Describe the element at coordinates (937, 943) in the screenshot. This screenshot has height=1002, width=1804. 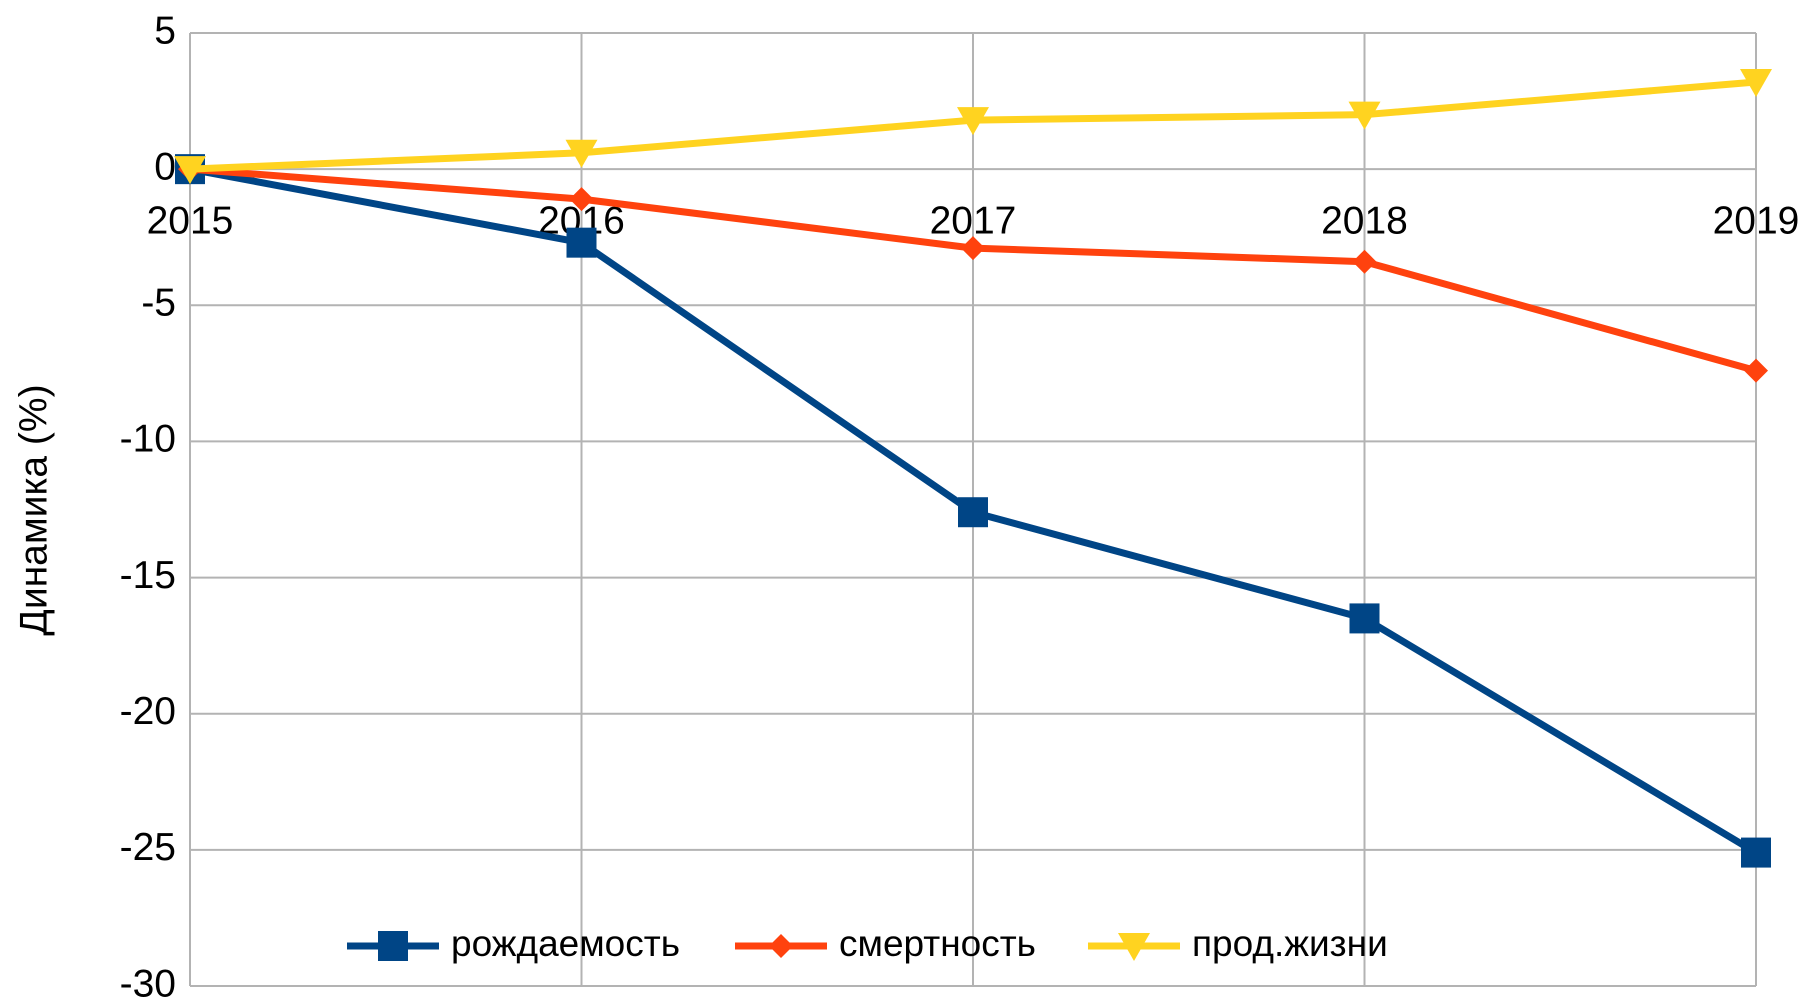
I see `legend-label: смертность` at that location.